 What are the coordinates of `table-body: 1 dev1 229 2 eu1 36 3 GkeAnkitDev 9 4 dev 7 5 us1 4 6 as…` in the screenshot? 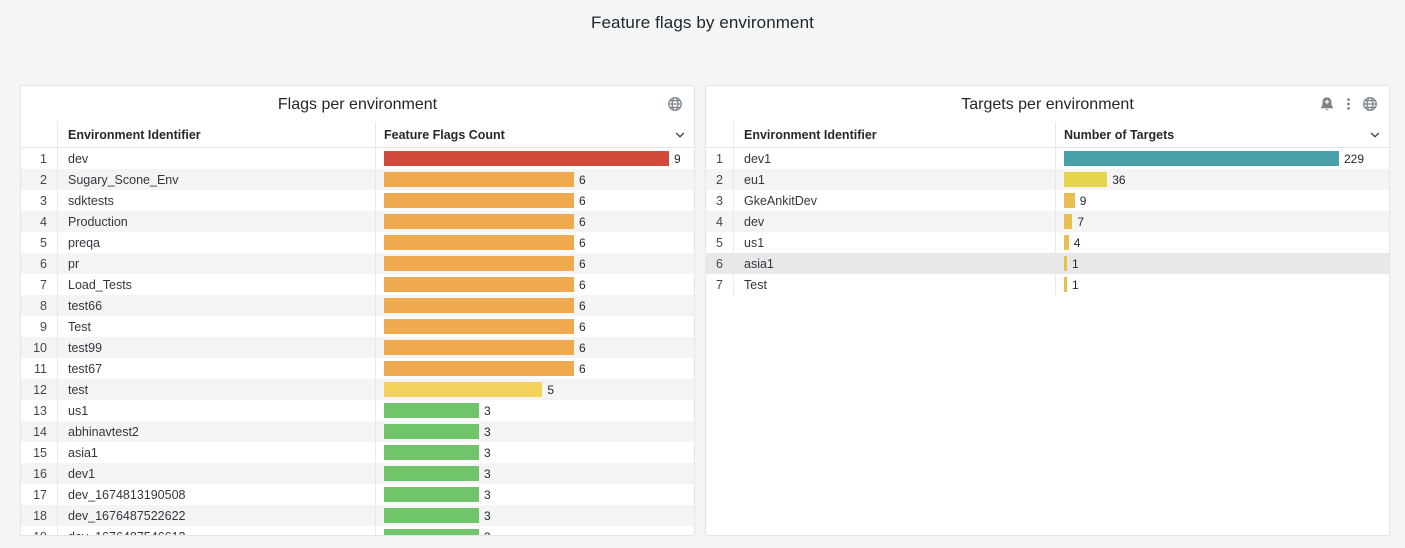 It's located at (1047, 221).